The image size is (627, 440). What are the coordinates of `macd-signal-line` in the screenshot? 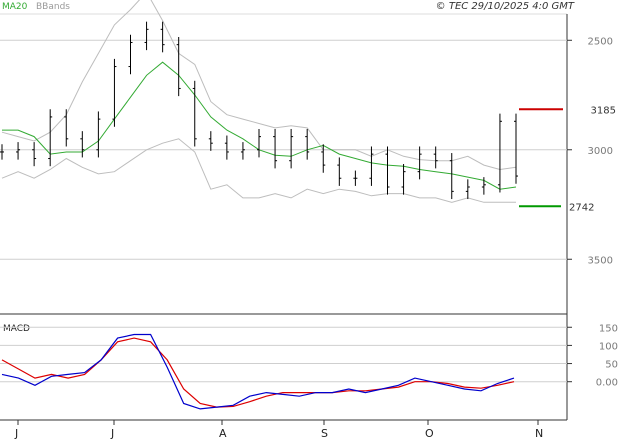 It's located at (258, 372).